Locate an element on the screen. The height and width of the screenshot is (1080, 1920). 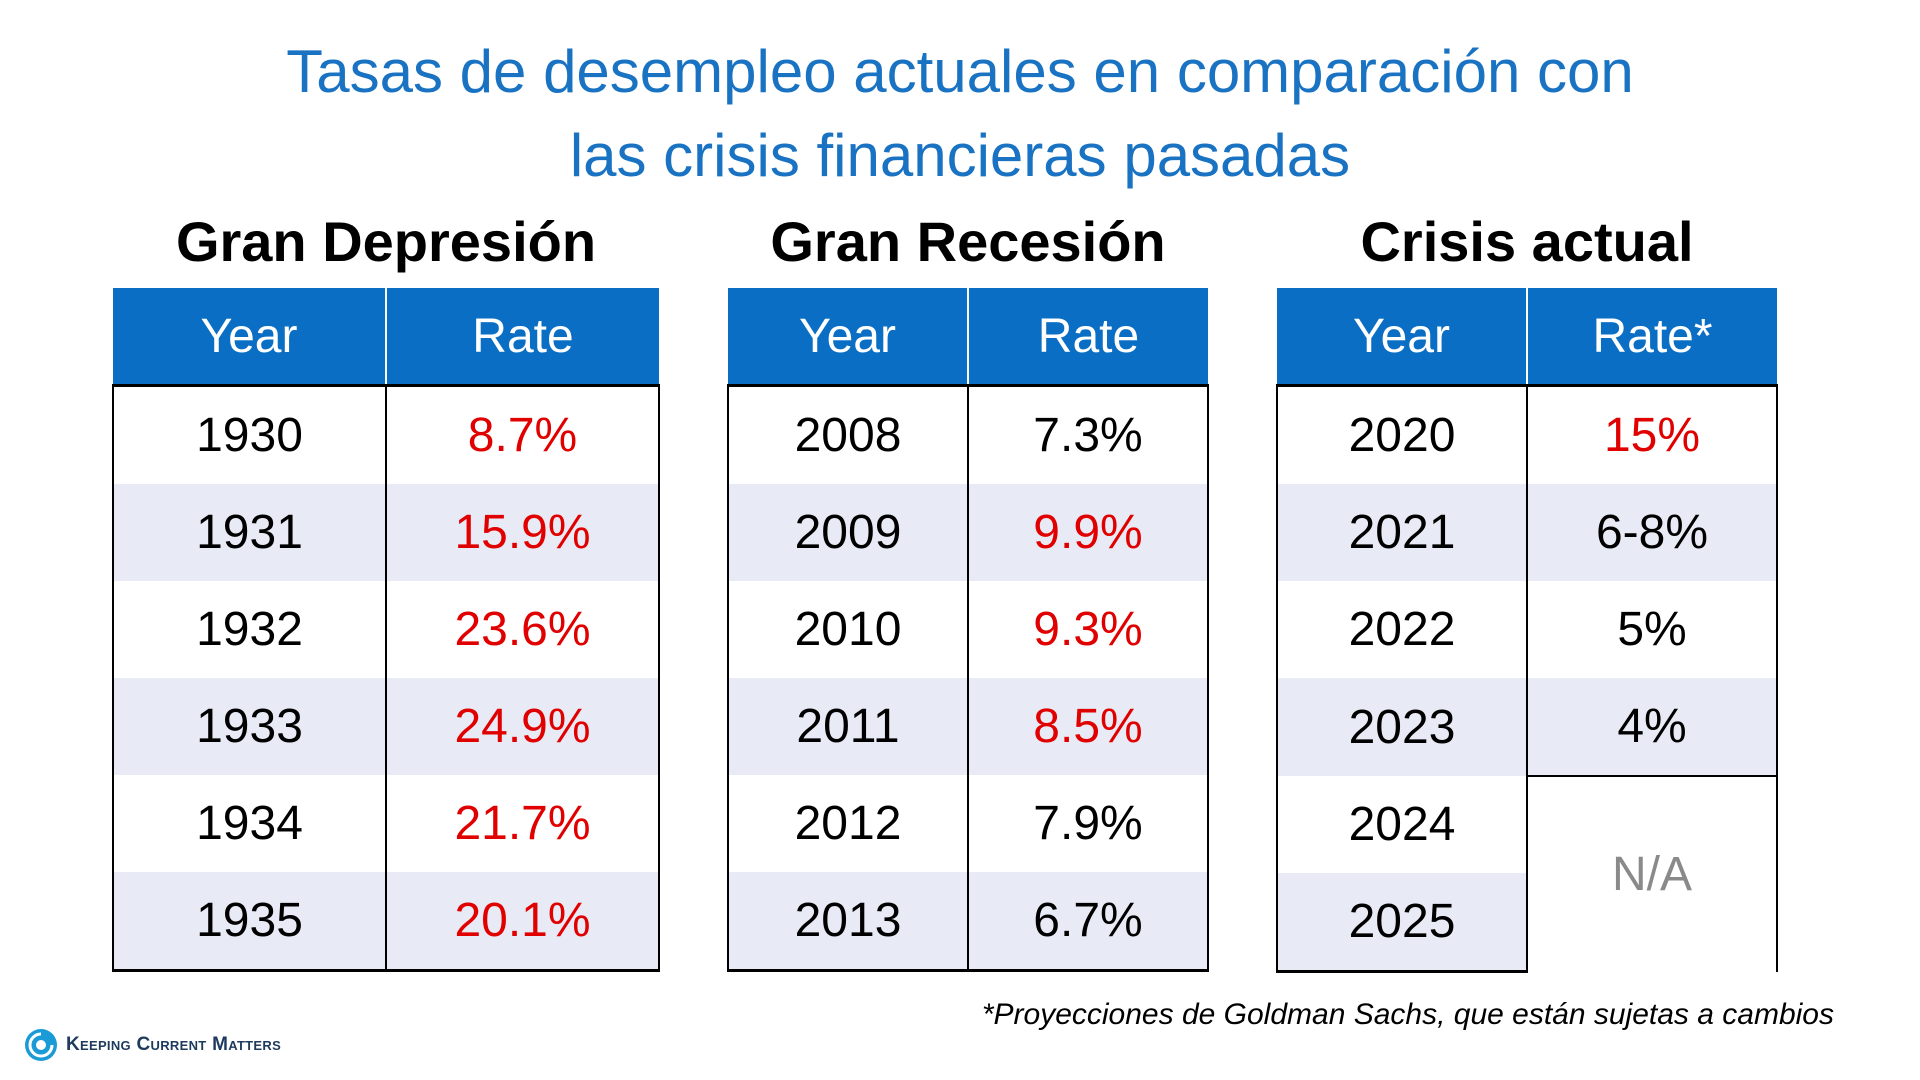
year-cell: 2025 is located at coordinates (1402, 923).